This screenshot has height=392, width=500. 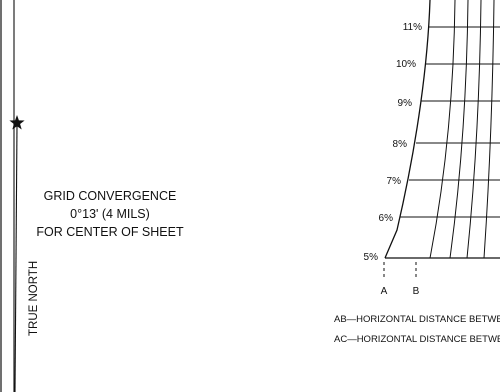 I want to click on slope-label-9: 9%, so click(x=405, y=103).